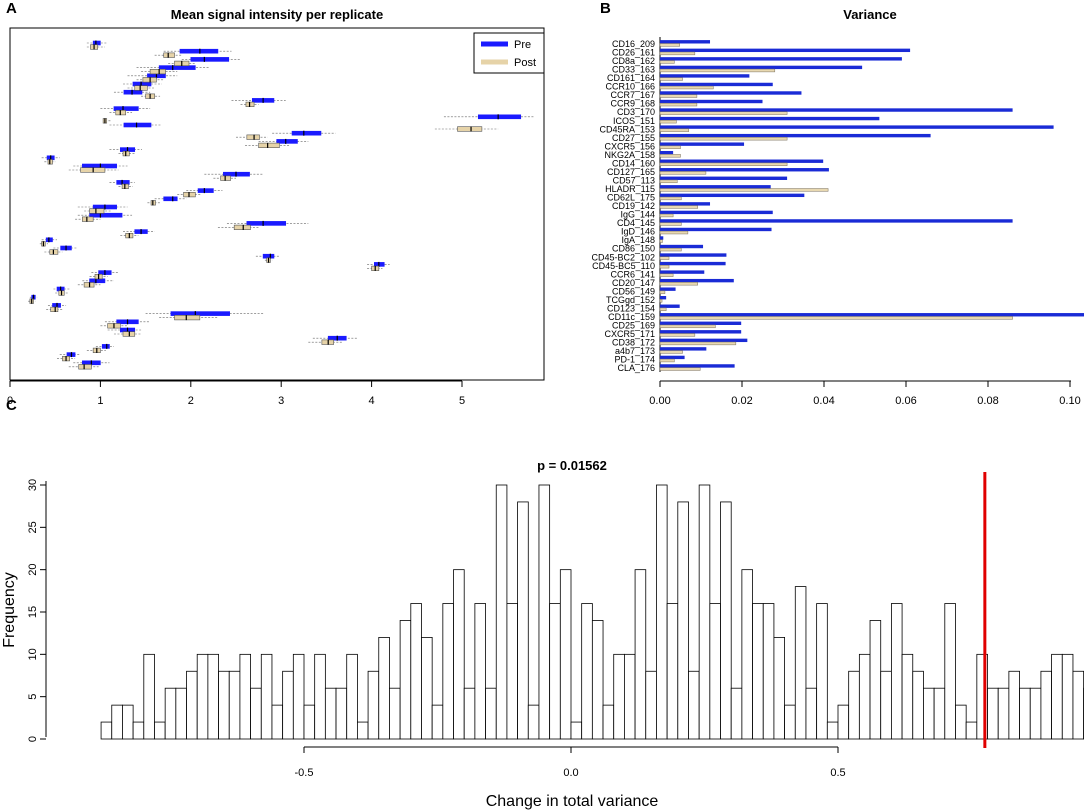  What do you see at coordinates (631, 308) in the screenshot?
I see `category-label-CD123_154: CD123_154` at bounding box center [631, 308].